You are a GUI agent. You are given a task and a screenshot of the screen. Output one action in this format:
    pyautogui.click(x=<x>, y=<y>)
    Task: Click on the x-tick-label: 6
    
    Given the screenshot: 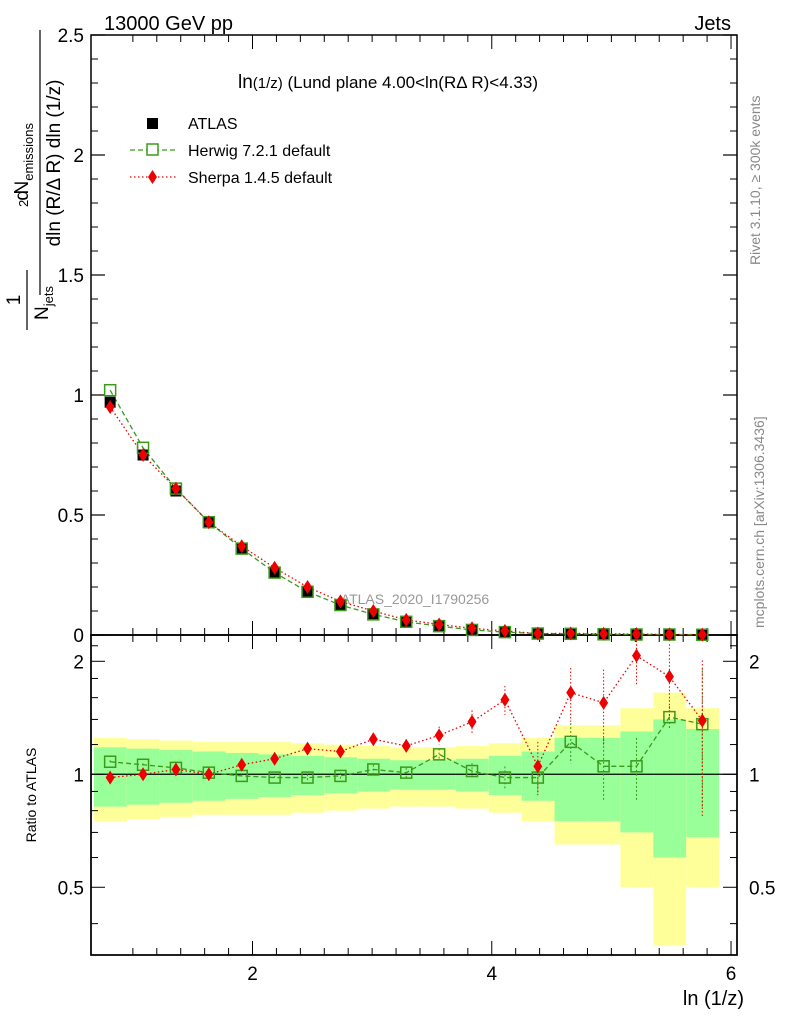 What is the action you would take?
    pyautogui.click(x=731, y=974)
    